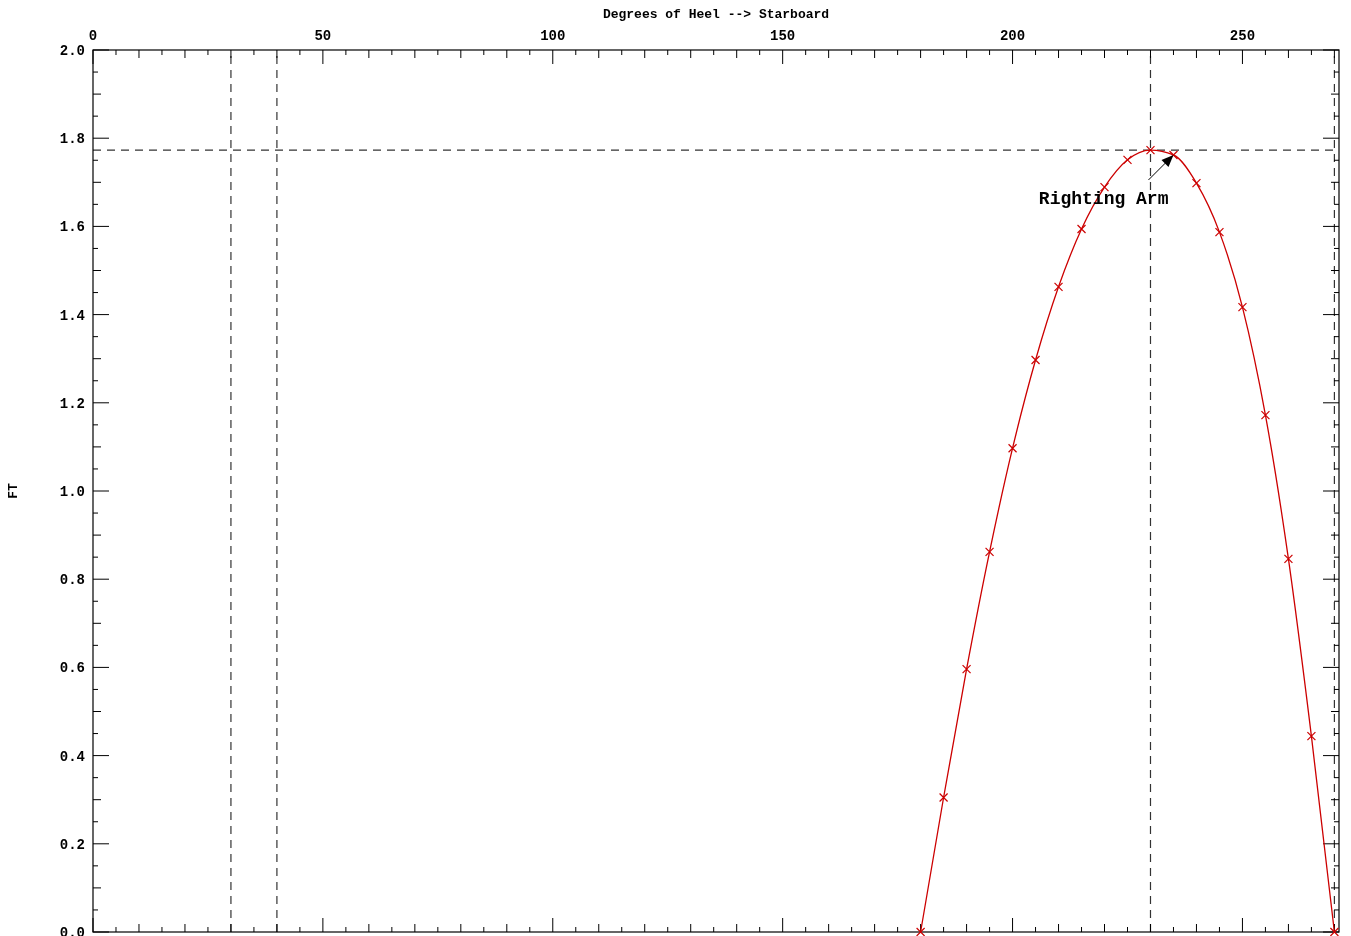 The image size is (1351, 936). Describe the element at coordinates (13, 491) in the screenshot. I see `y-axis-title: FT` at that location.